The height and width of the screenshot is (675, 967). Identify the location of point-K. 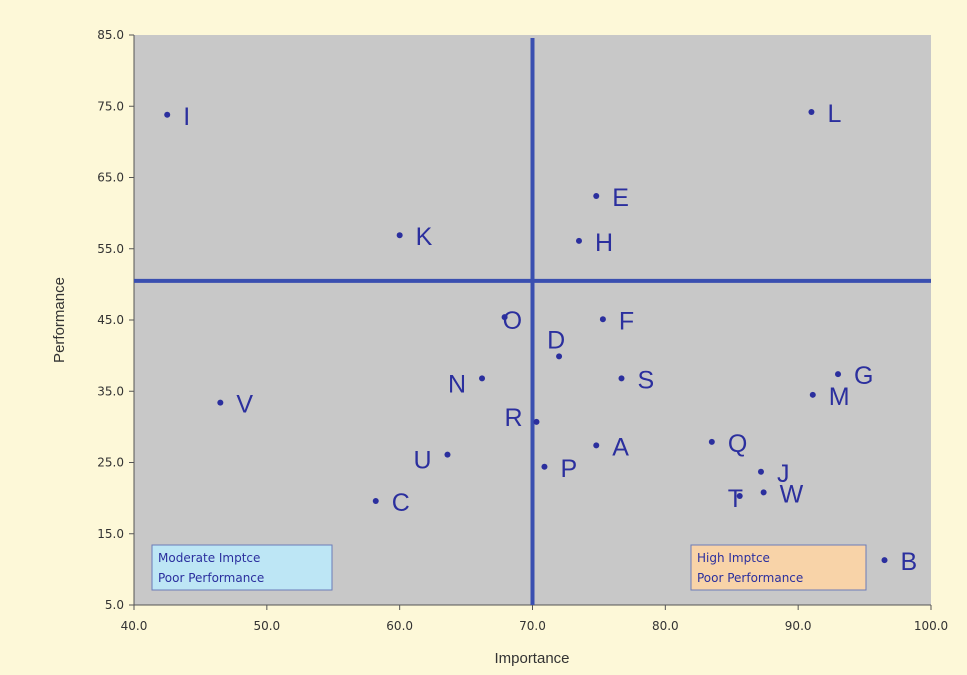
(399, 235).